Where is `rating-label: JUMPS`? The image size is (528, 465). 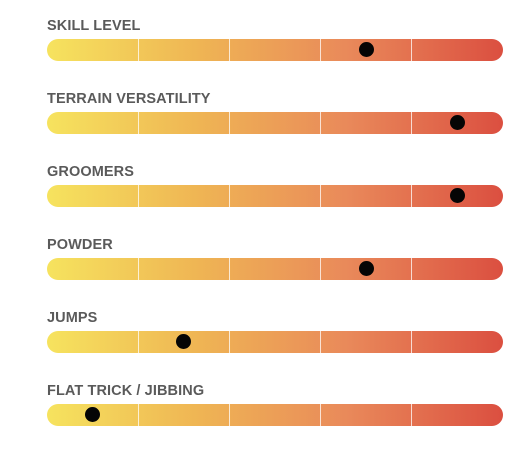
rating-label: JUMPS is located at coordinates (72, 318).